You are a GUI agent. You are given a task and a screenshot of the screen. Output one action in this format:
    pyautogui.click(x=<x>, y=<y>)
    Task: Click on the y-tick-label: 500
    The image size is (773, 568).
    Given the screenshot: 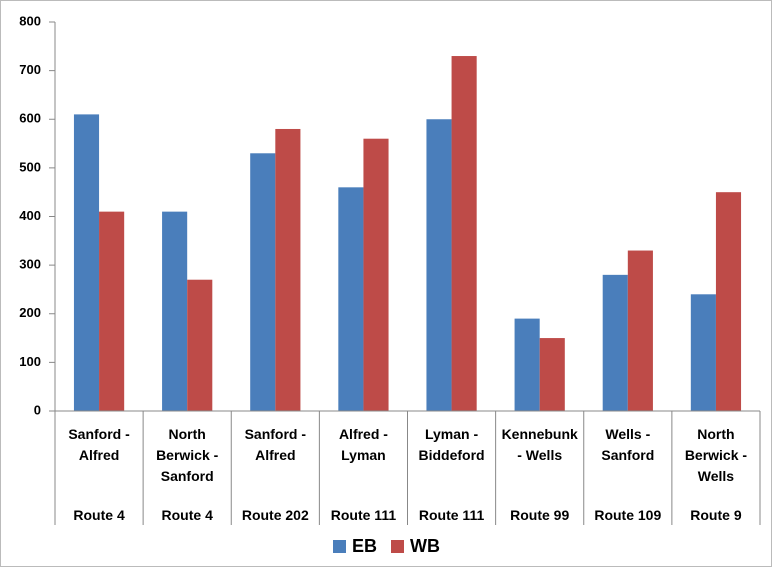 What is the action you would take?
    pyautogui.click(x=30, y=166)
    